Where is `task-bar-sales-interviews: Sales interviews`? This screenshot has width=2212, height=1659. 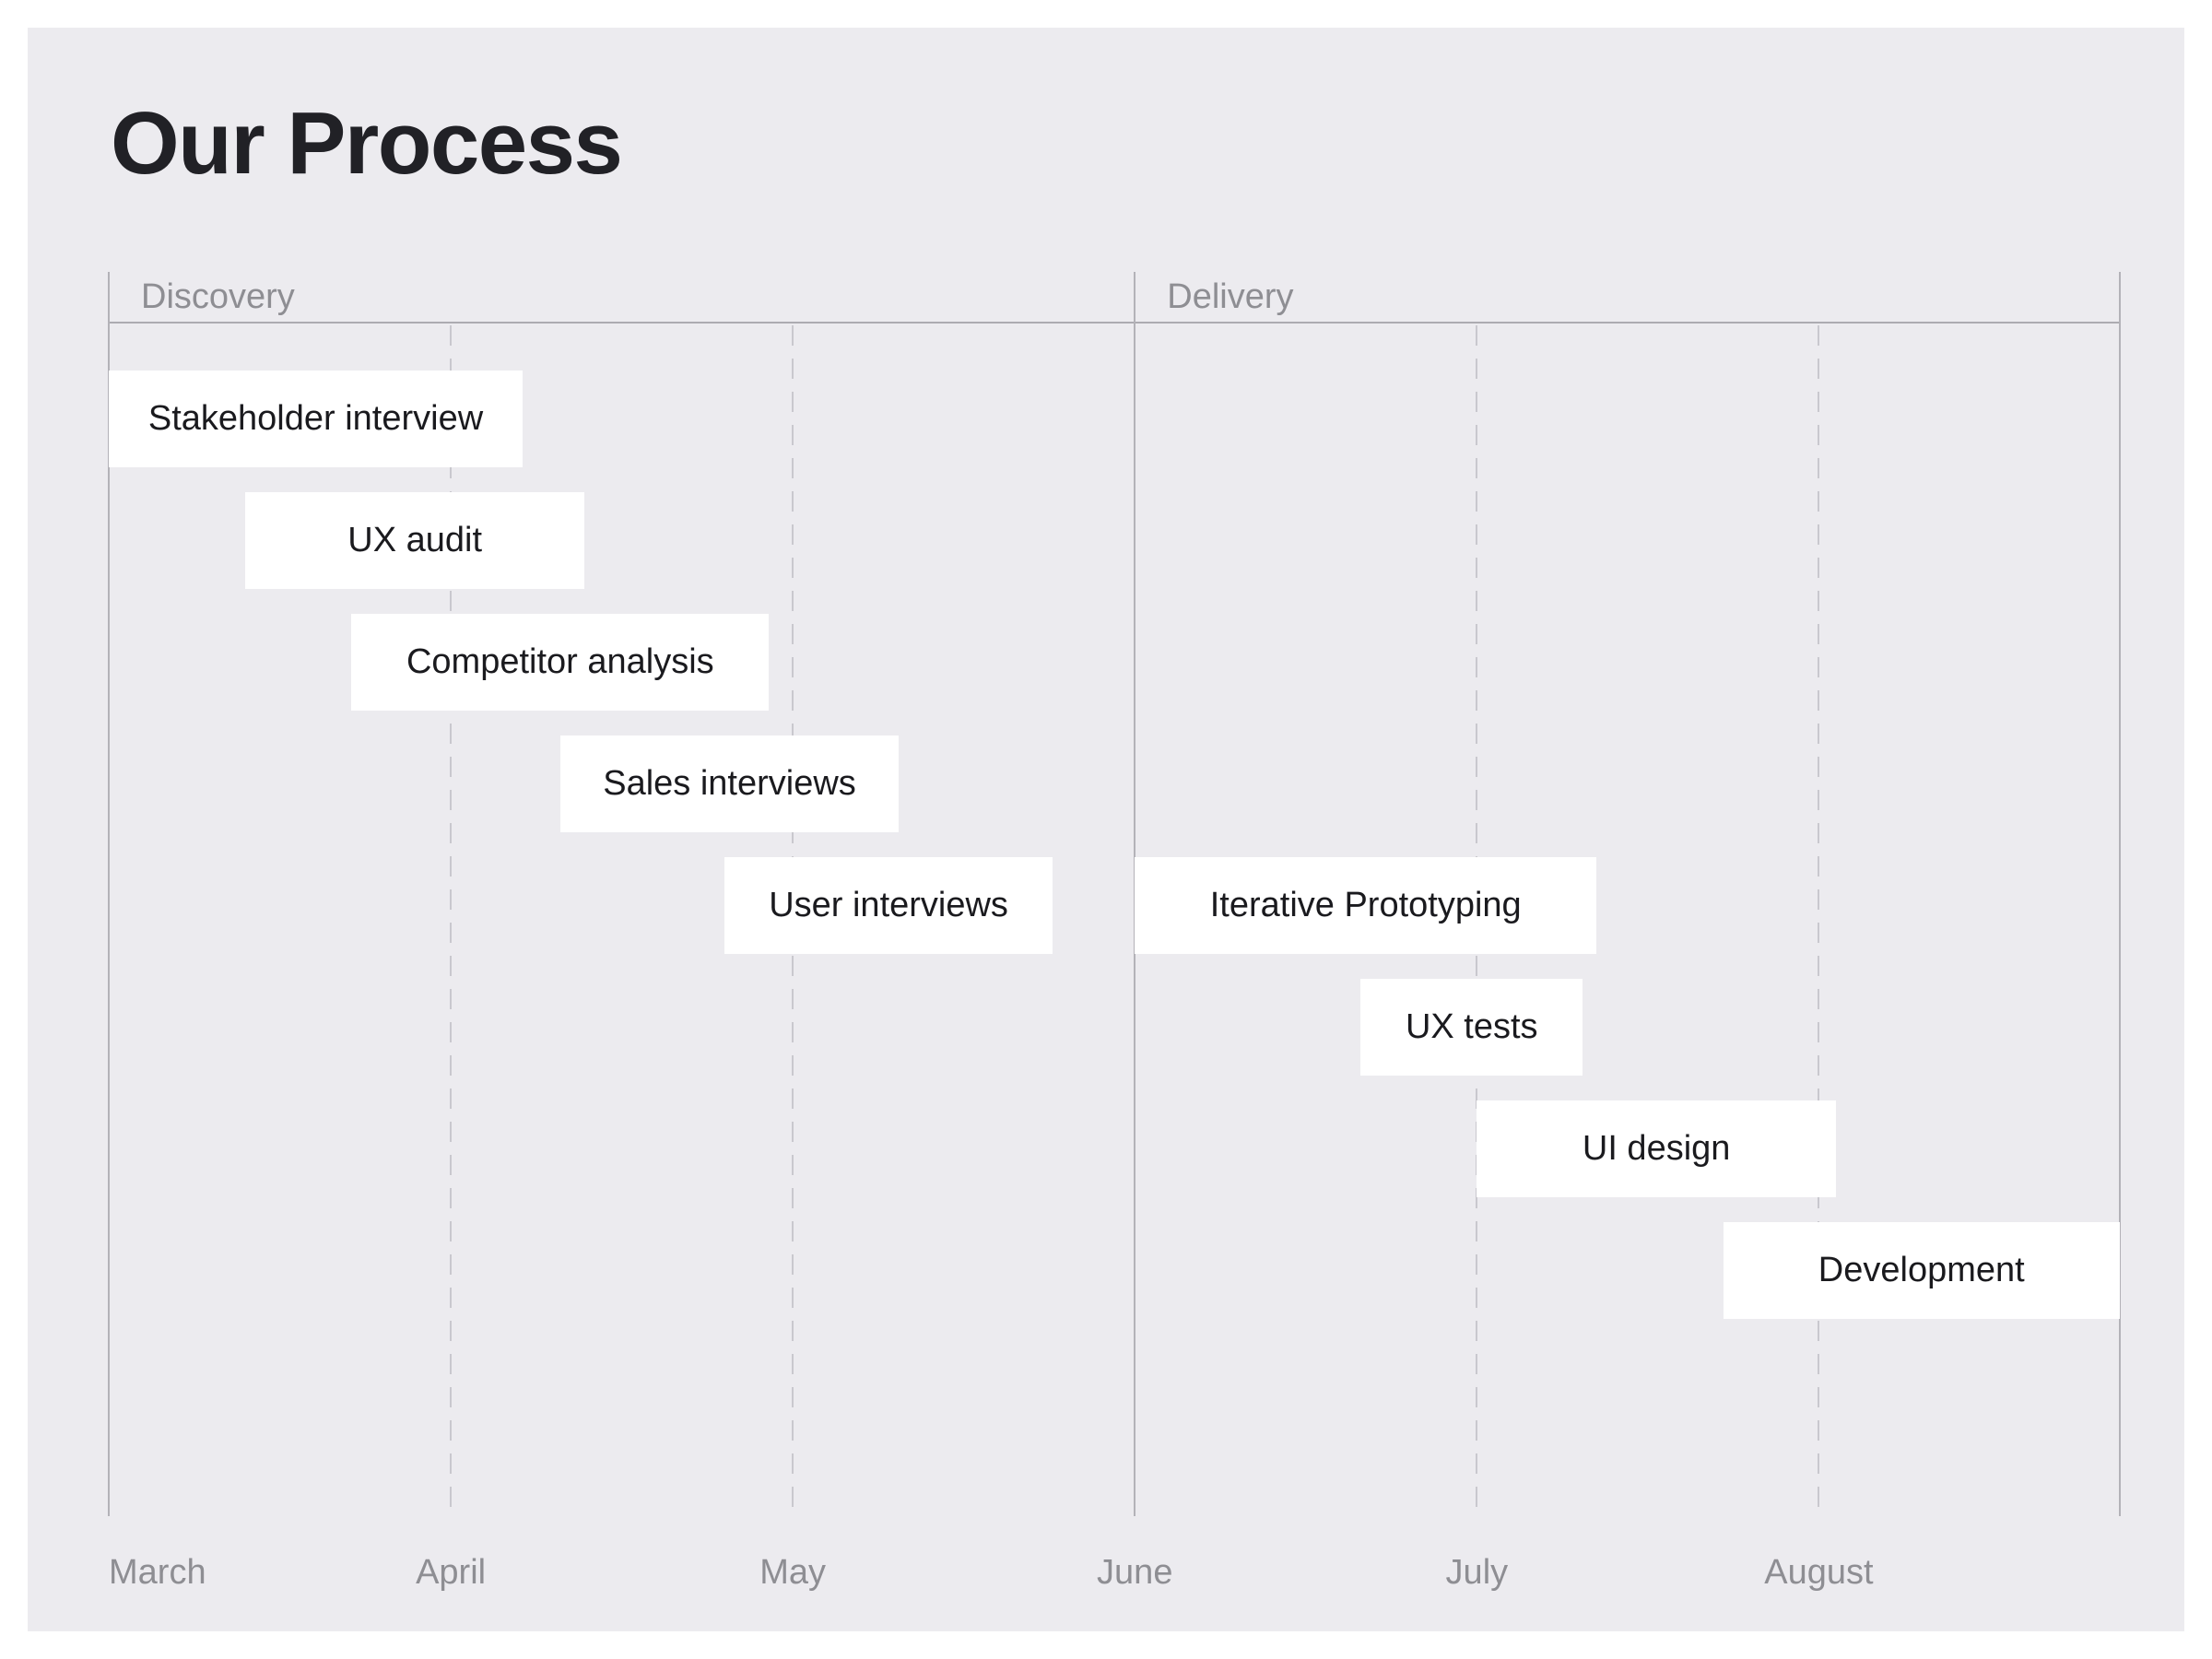 task-bar-sales-interviews: Sales interviews is located at coordinates (729, 783).